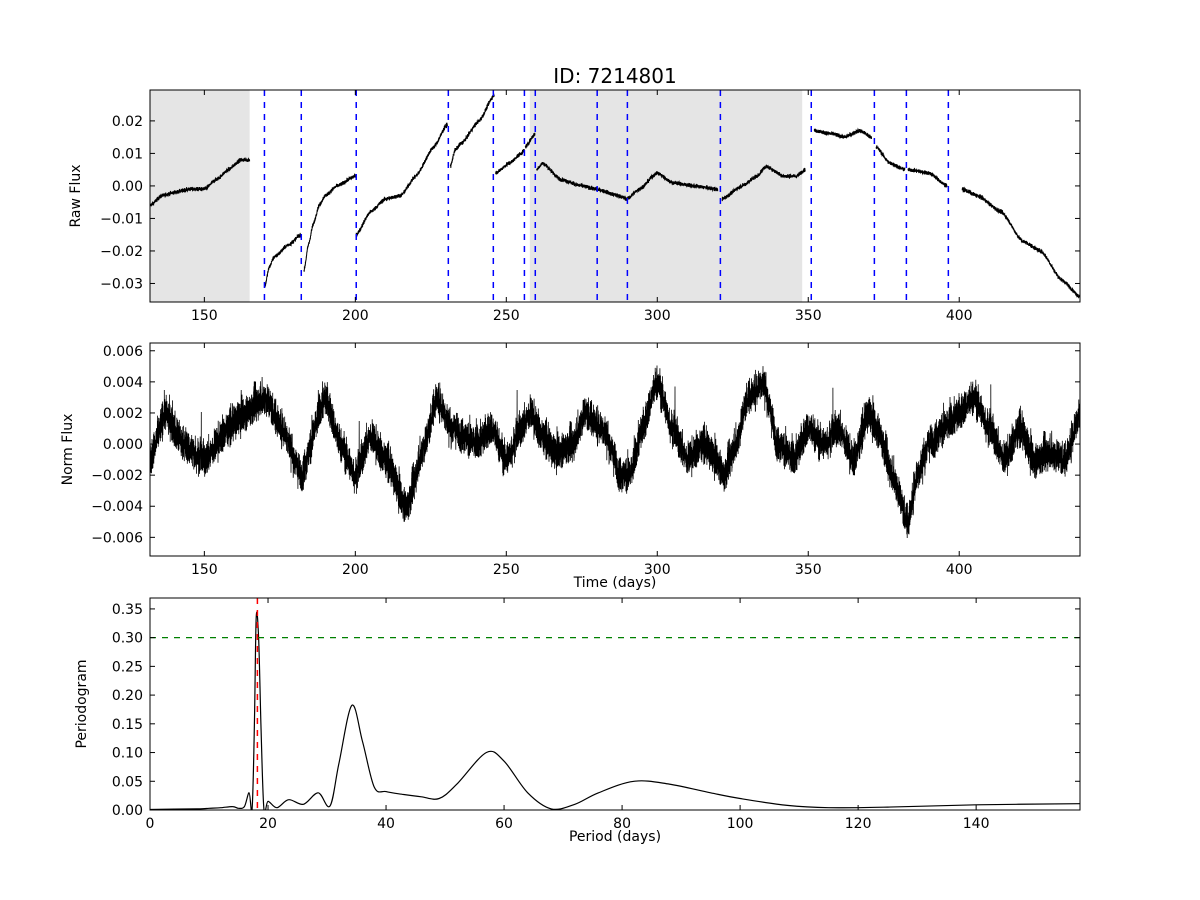 Image resolution: width=1200 pixels, height=900 pixels. I want to click on x-tick-label: 20, so click(268, 824).